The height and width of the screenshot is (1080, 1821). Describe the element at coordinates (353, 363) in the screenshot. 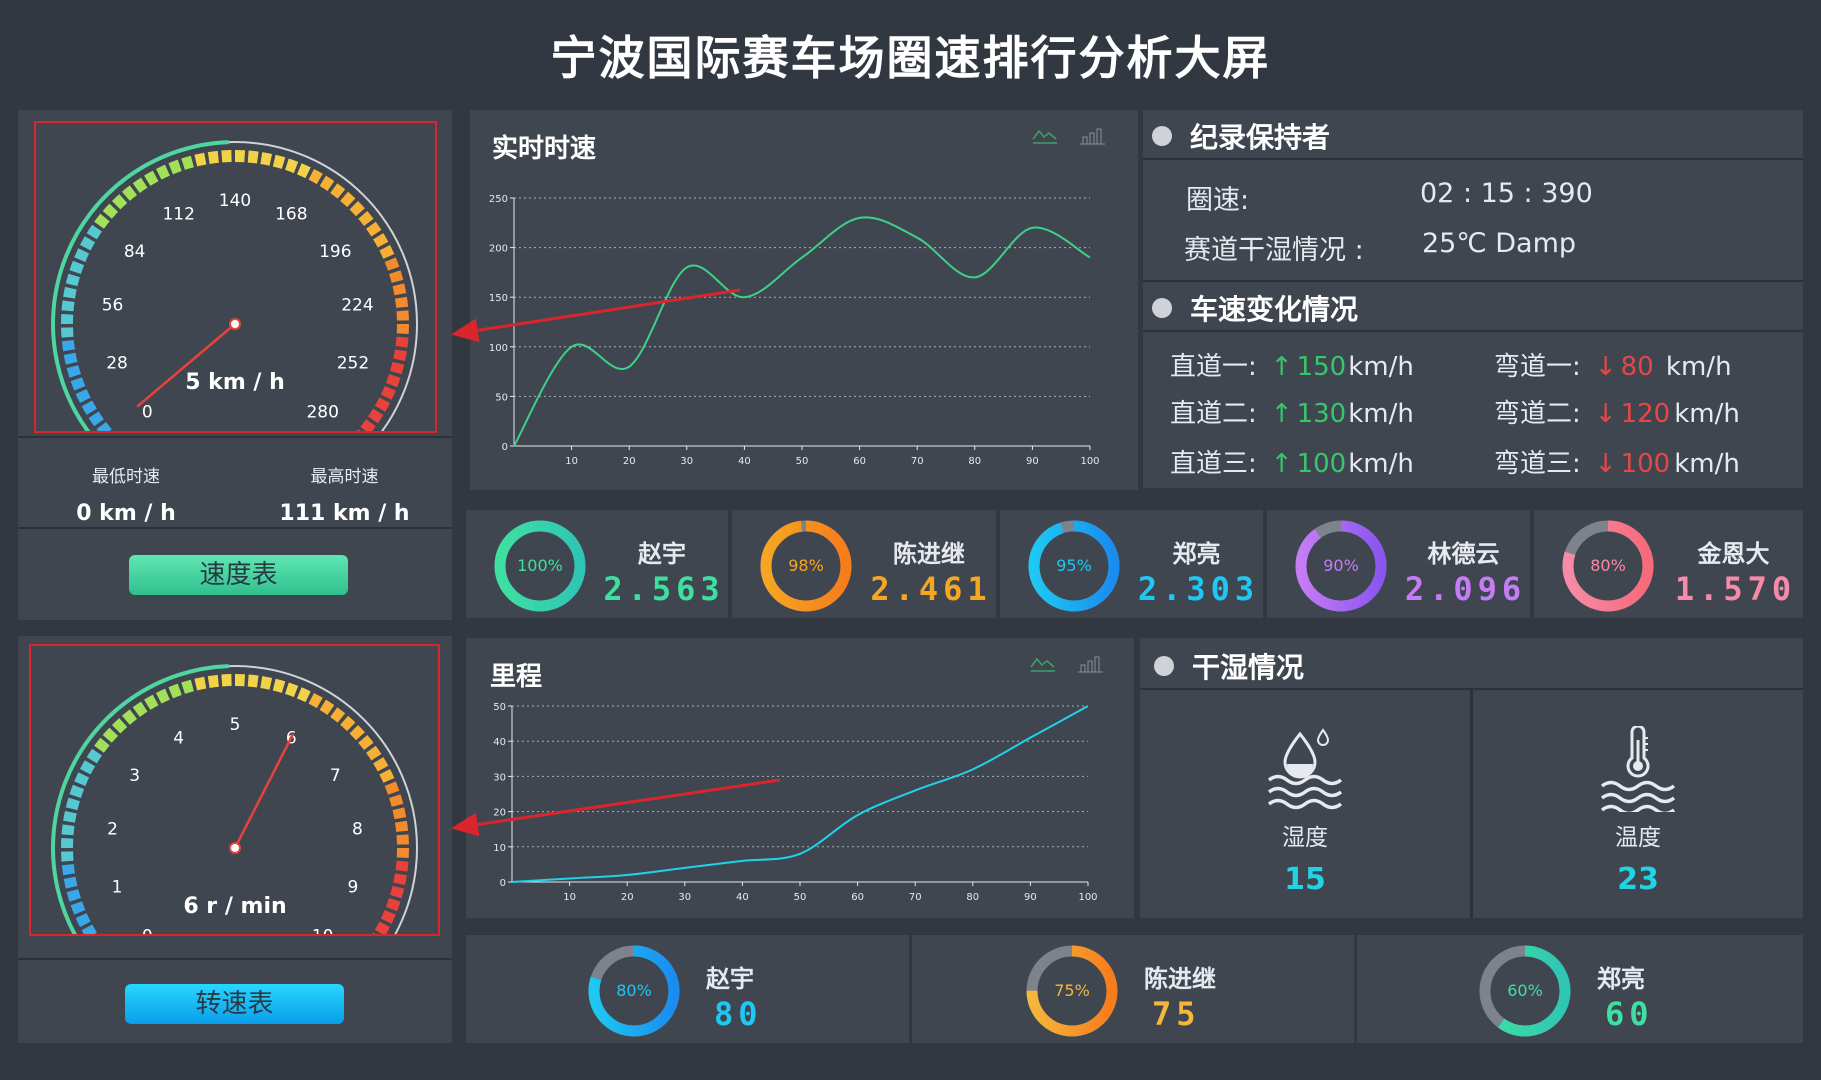

I see `gauge-tick-label: 252` at that location.